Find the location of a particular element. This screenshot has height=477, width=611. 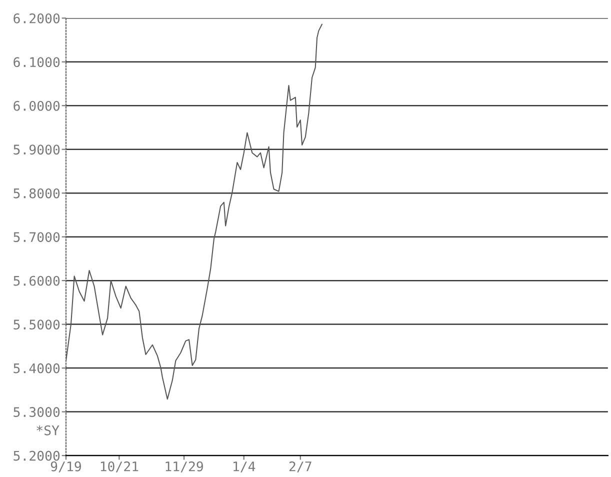

y-tick-label: 6.1000 is located at coordinates (37, 62).